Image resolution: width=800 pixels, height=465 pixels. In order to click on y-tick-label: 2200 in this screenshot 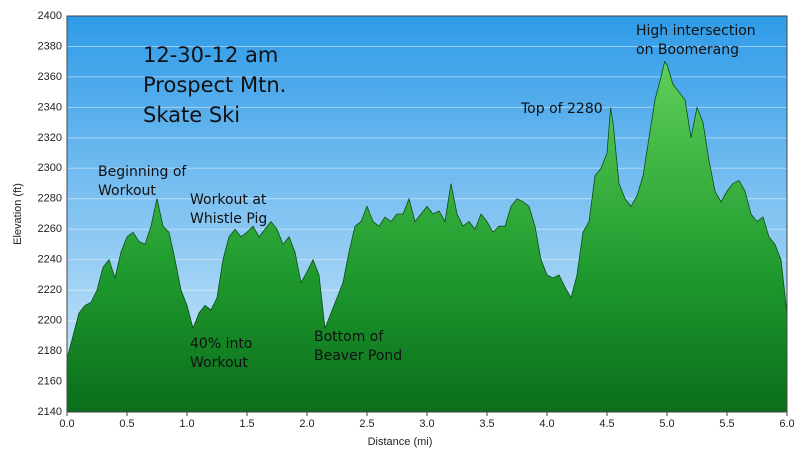, I will do `click(50, 321)`.